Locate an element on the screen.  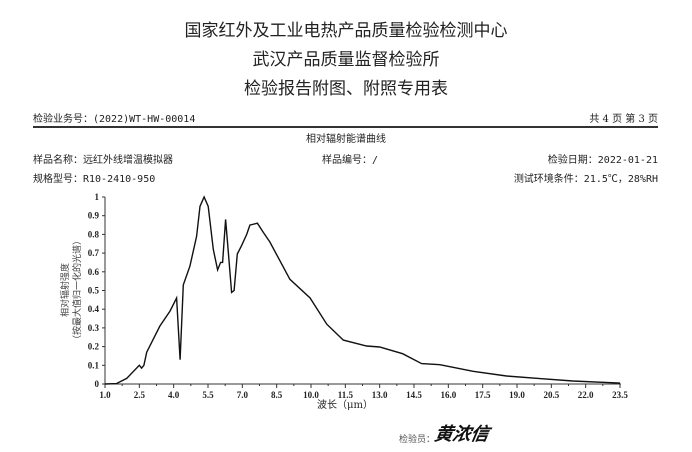
y-tick-label: 0.5 is located at coordinates (94, 291).